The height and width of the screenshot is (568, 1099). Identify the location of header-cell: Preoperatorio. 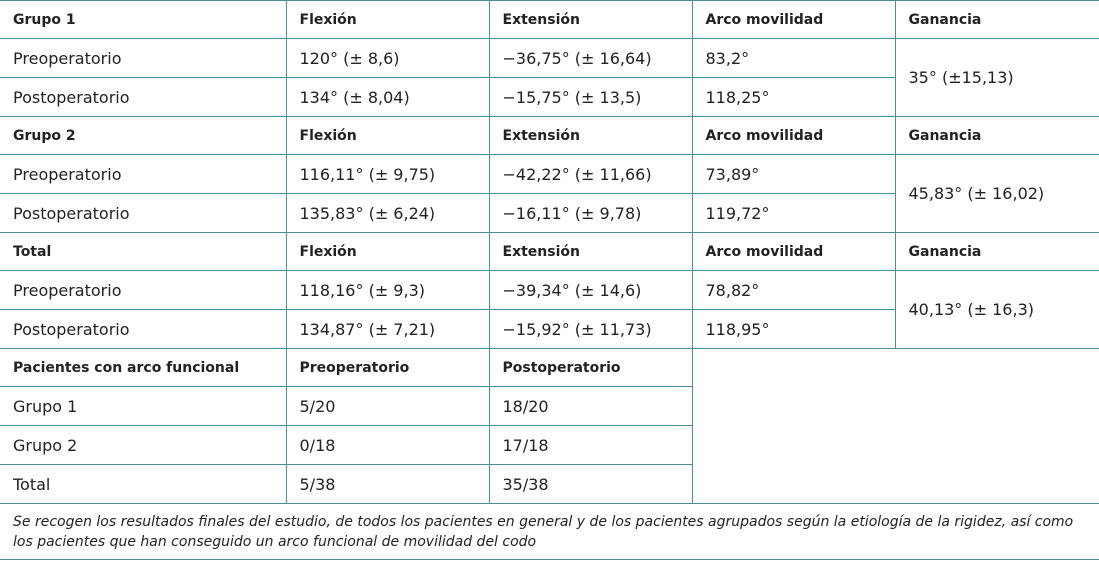
(387, 367).